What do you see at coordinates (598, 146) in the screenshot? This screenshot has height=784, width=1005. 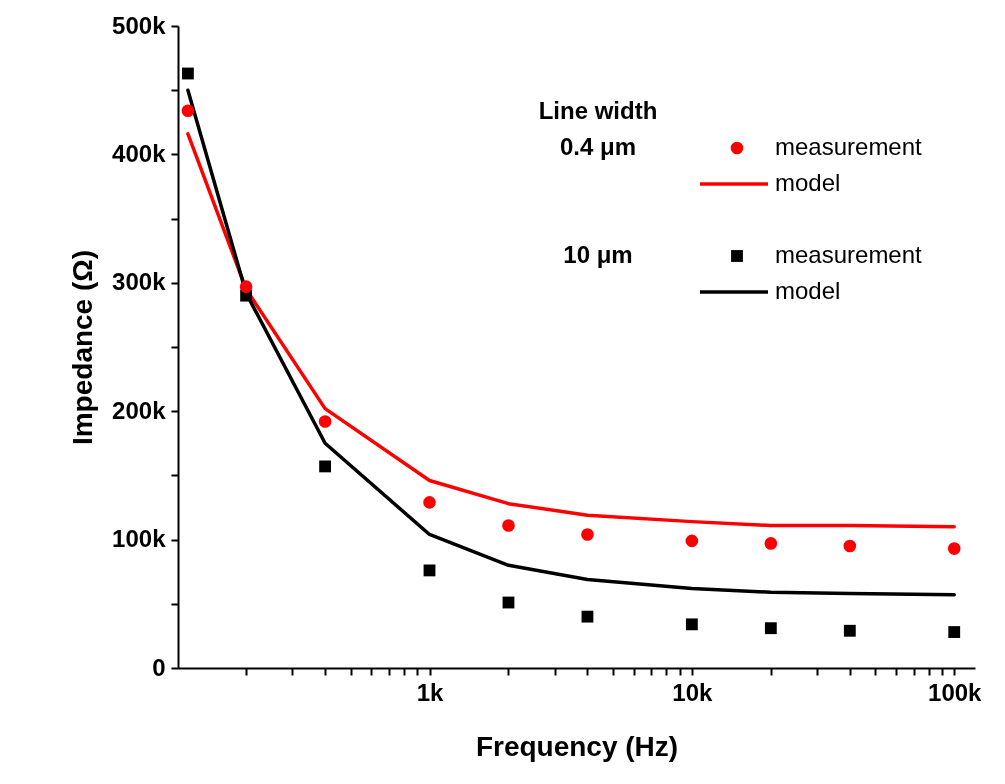 I see `annotation: 0.4 μm` at bounding box center [598, 146].